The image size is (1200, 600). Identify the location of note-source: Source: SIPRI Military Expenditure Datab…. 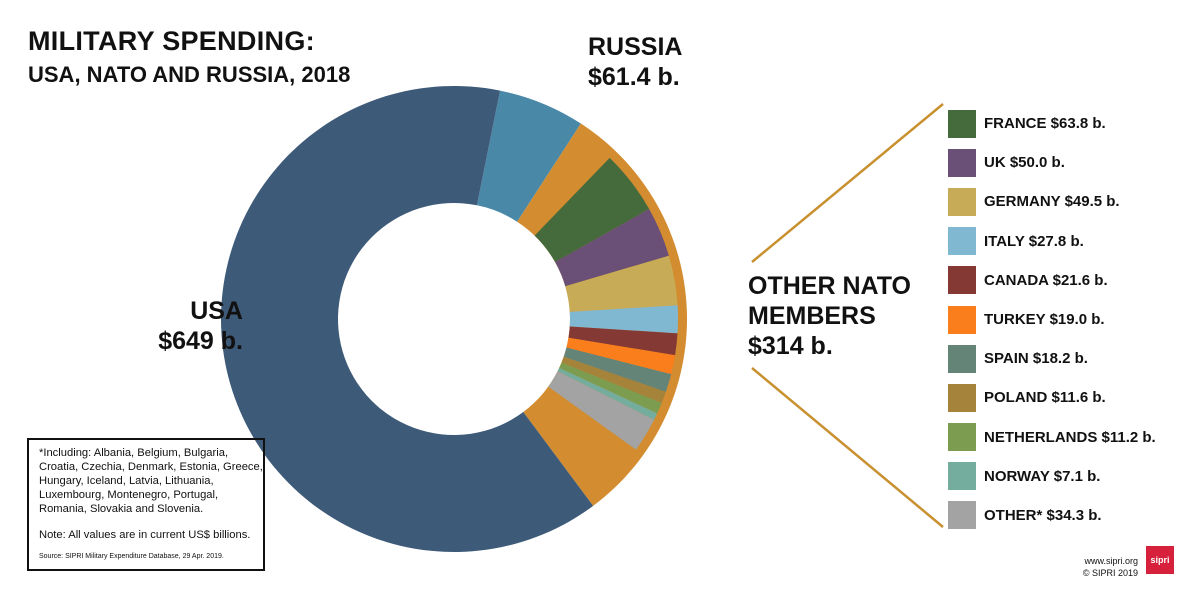
(131, 556).